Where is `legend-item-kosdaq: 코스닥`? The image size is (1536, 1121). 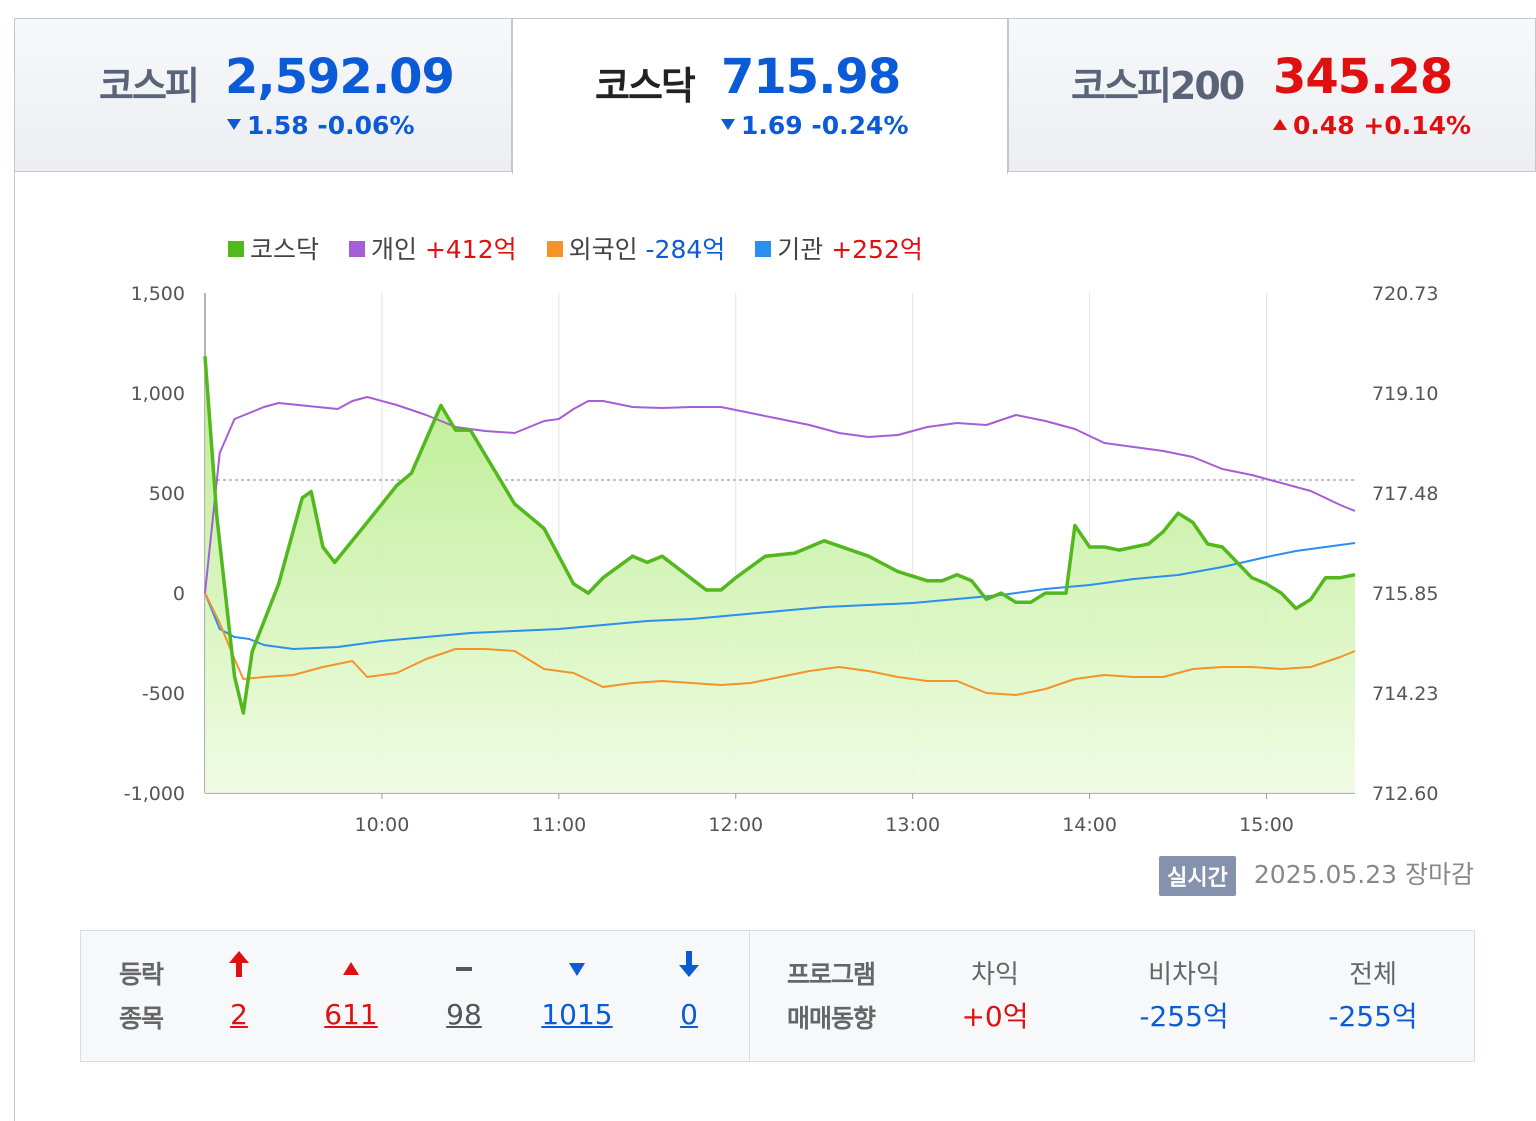 legend-item-kosdaq: 코스닥 is located at coordinates (273, 248).